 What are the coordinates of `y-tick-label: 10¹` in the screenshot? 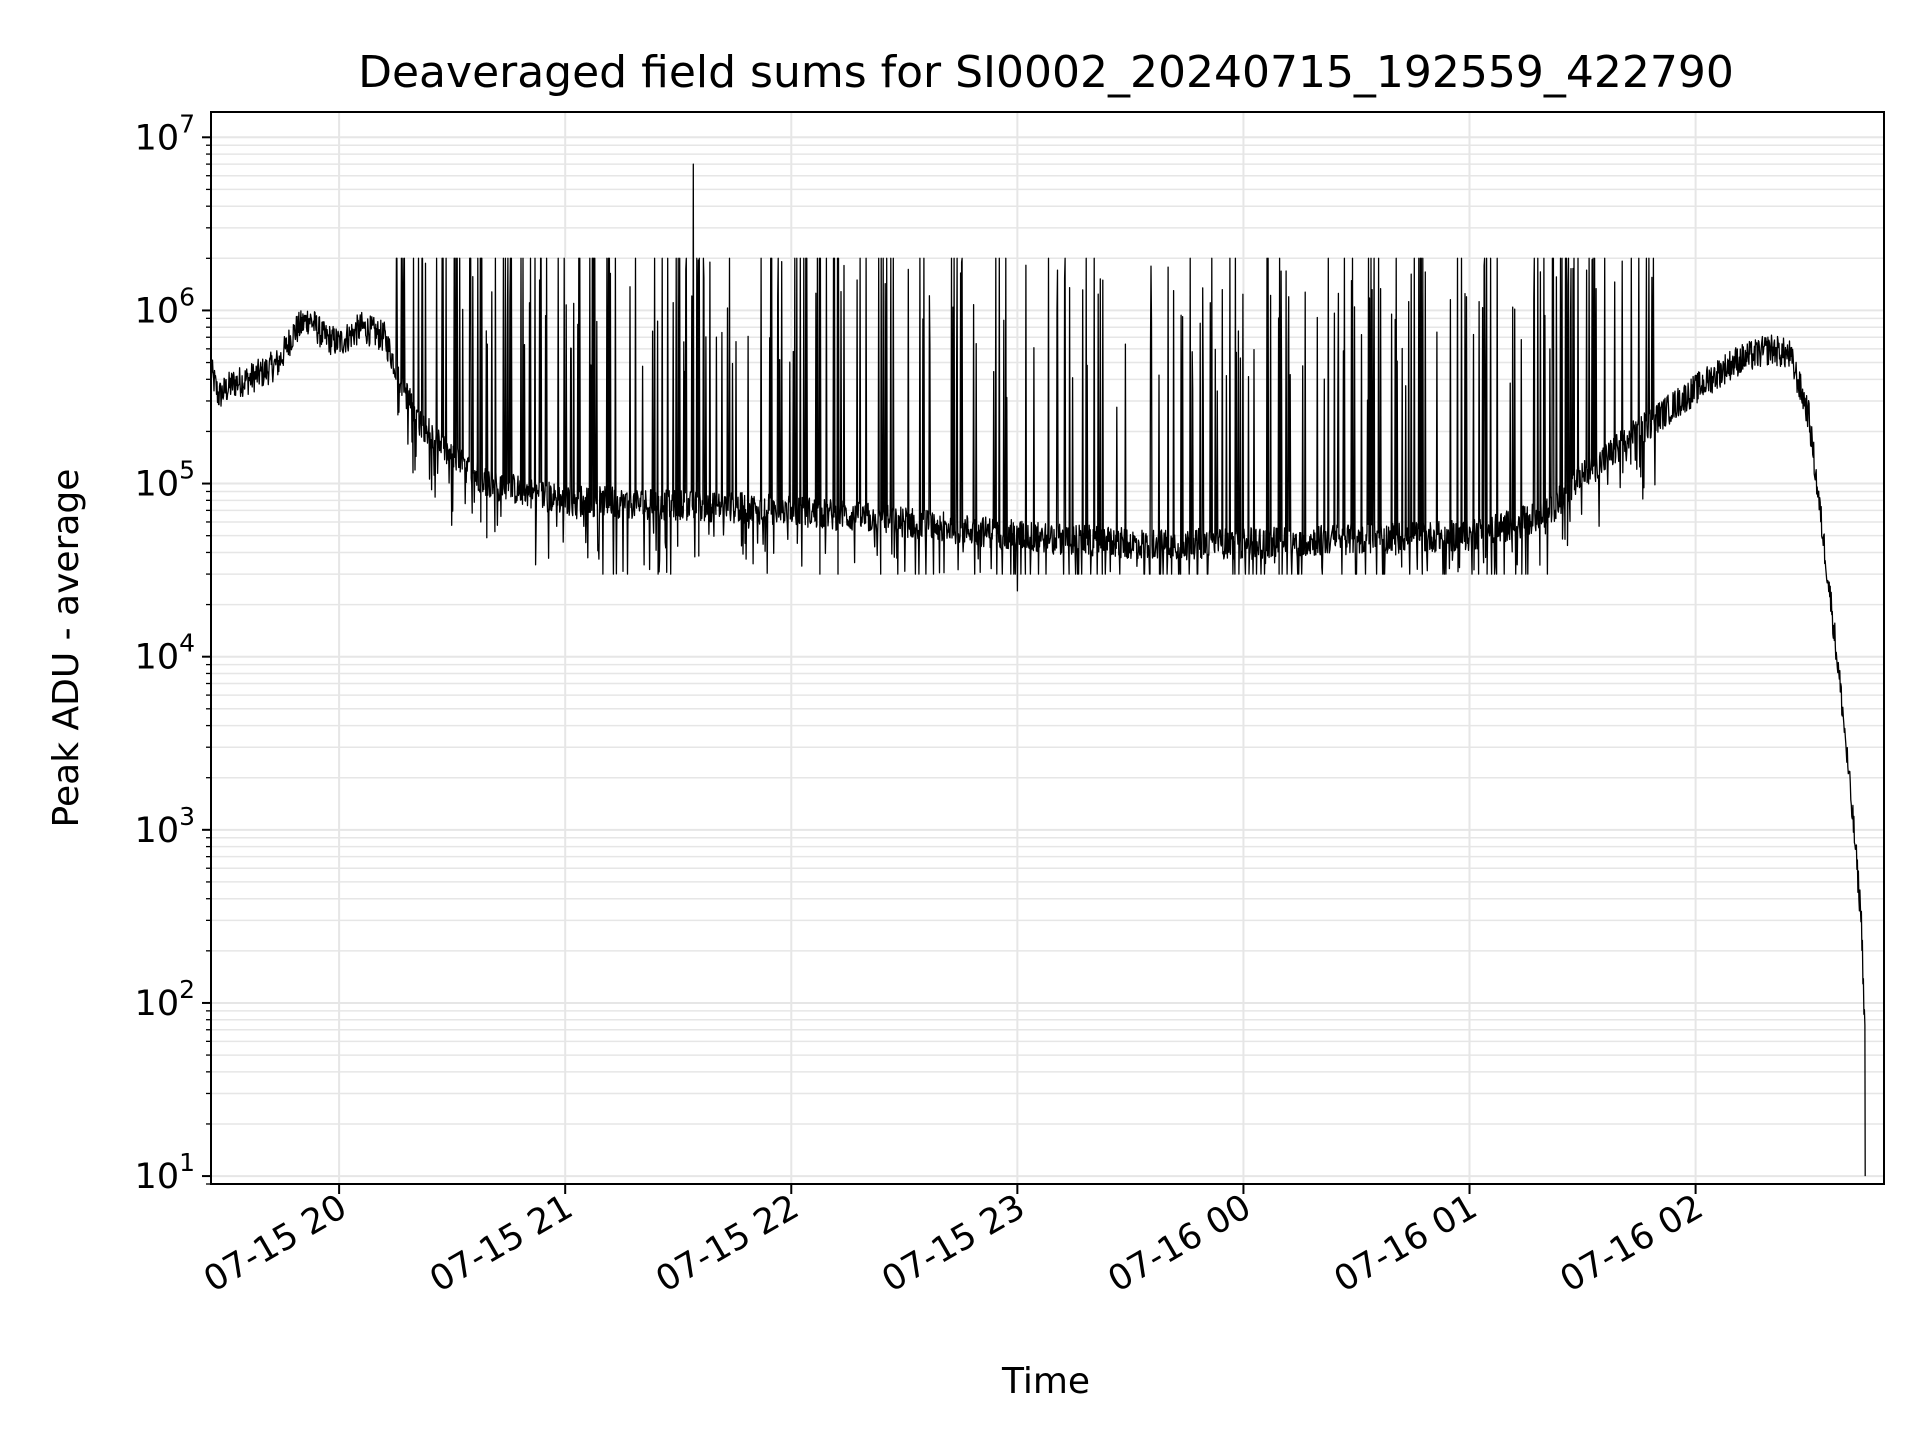 It's located at (165, 1172).